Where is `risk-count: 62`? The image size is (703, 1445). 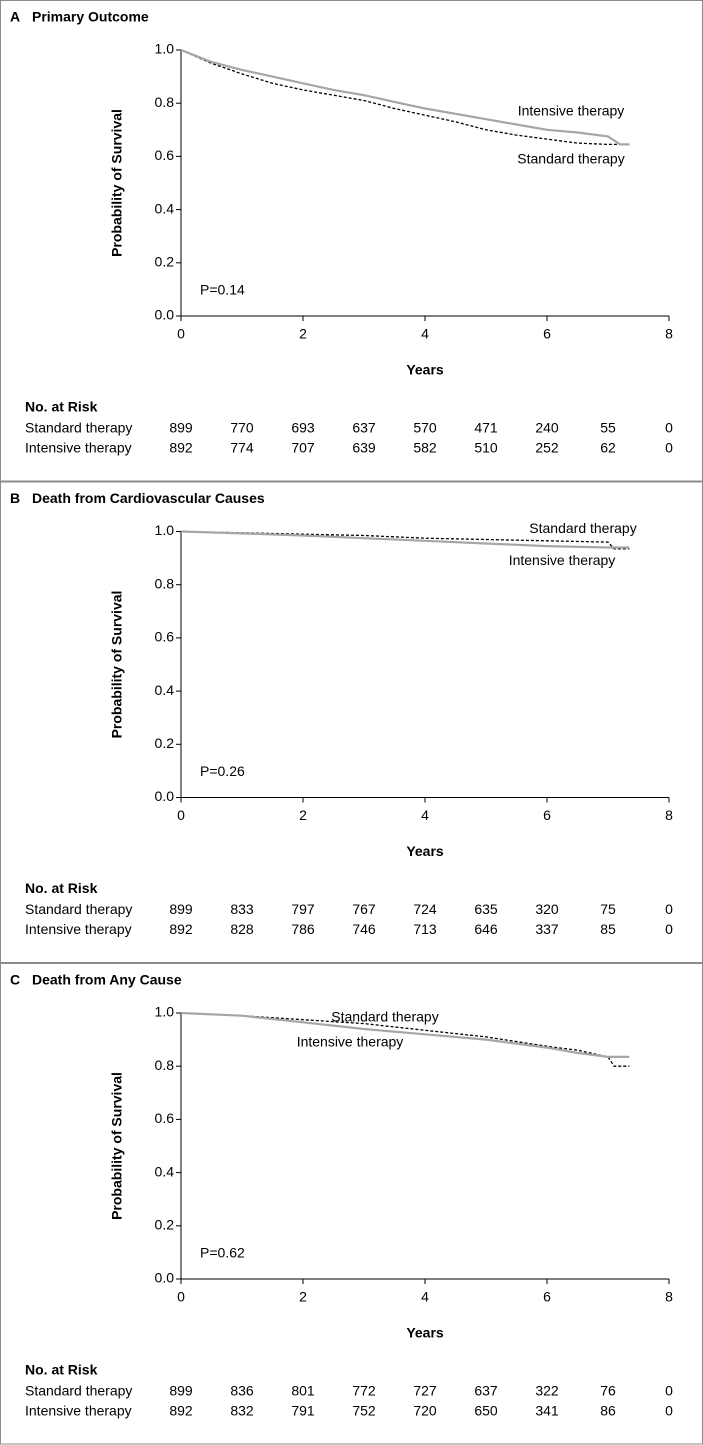
risk-count: 62 is located at coordinates (608, 448).